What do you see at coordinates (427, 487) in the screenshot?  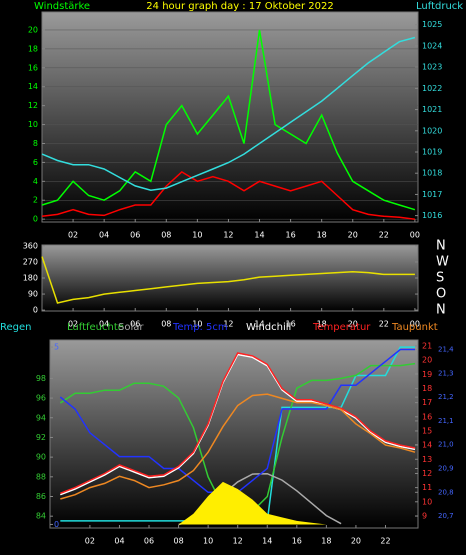 I see `y2-tick-label: 11` at bounding box center [427, 487].